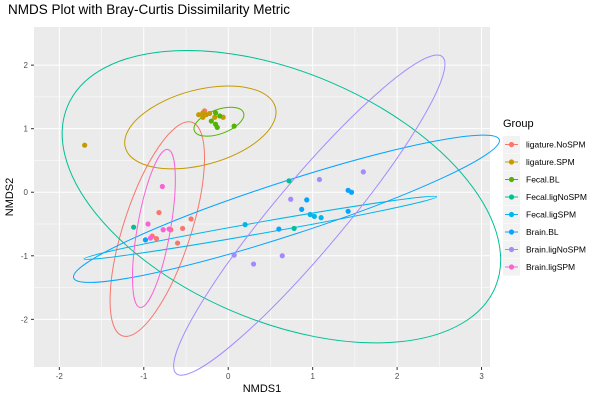 The width and height of the screenshot is (600, 400). What do you see at coordinates (556, 197) in the screenshot?
I see `legend-label-fecal-lignospm: Fecal.ligNoSPM` at bounding box center [556, 197].